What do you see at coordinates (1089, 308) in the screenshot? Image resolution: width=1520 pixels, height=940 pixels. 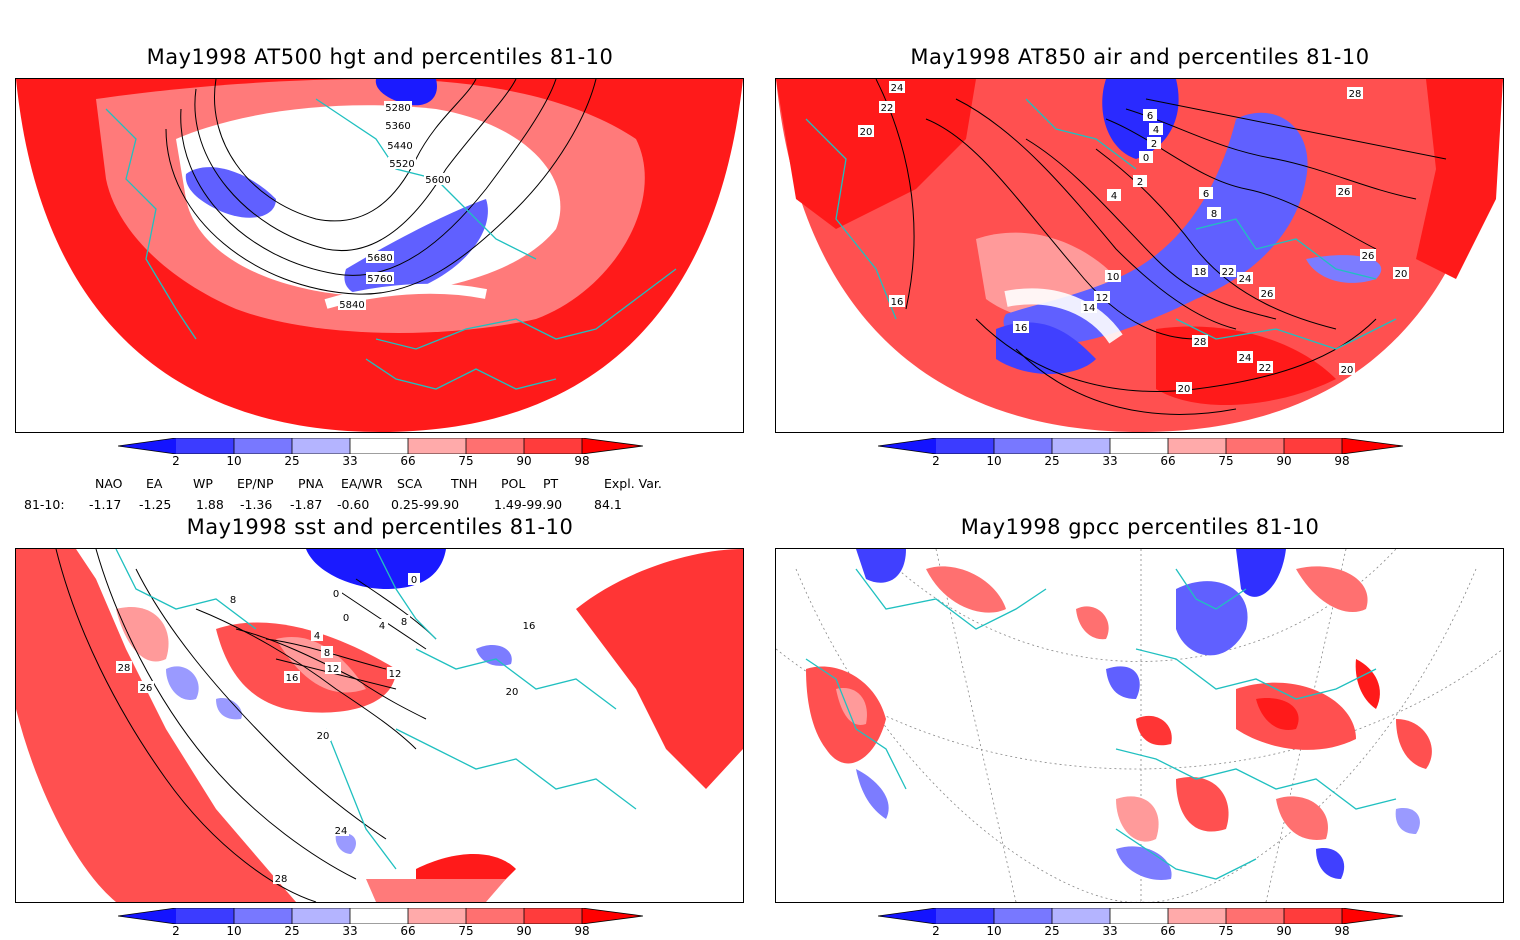 I see `contour-label: 14` at bounding box center [1089, 308].